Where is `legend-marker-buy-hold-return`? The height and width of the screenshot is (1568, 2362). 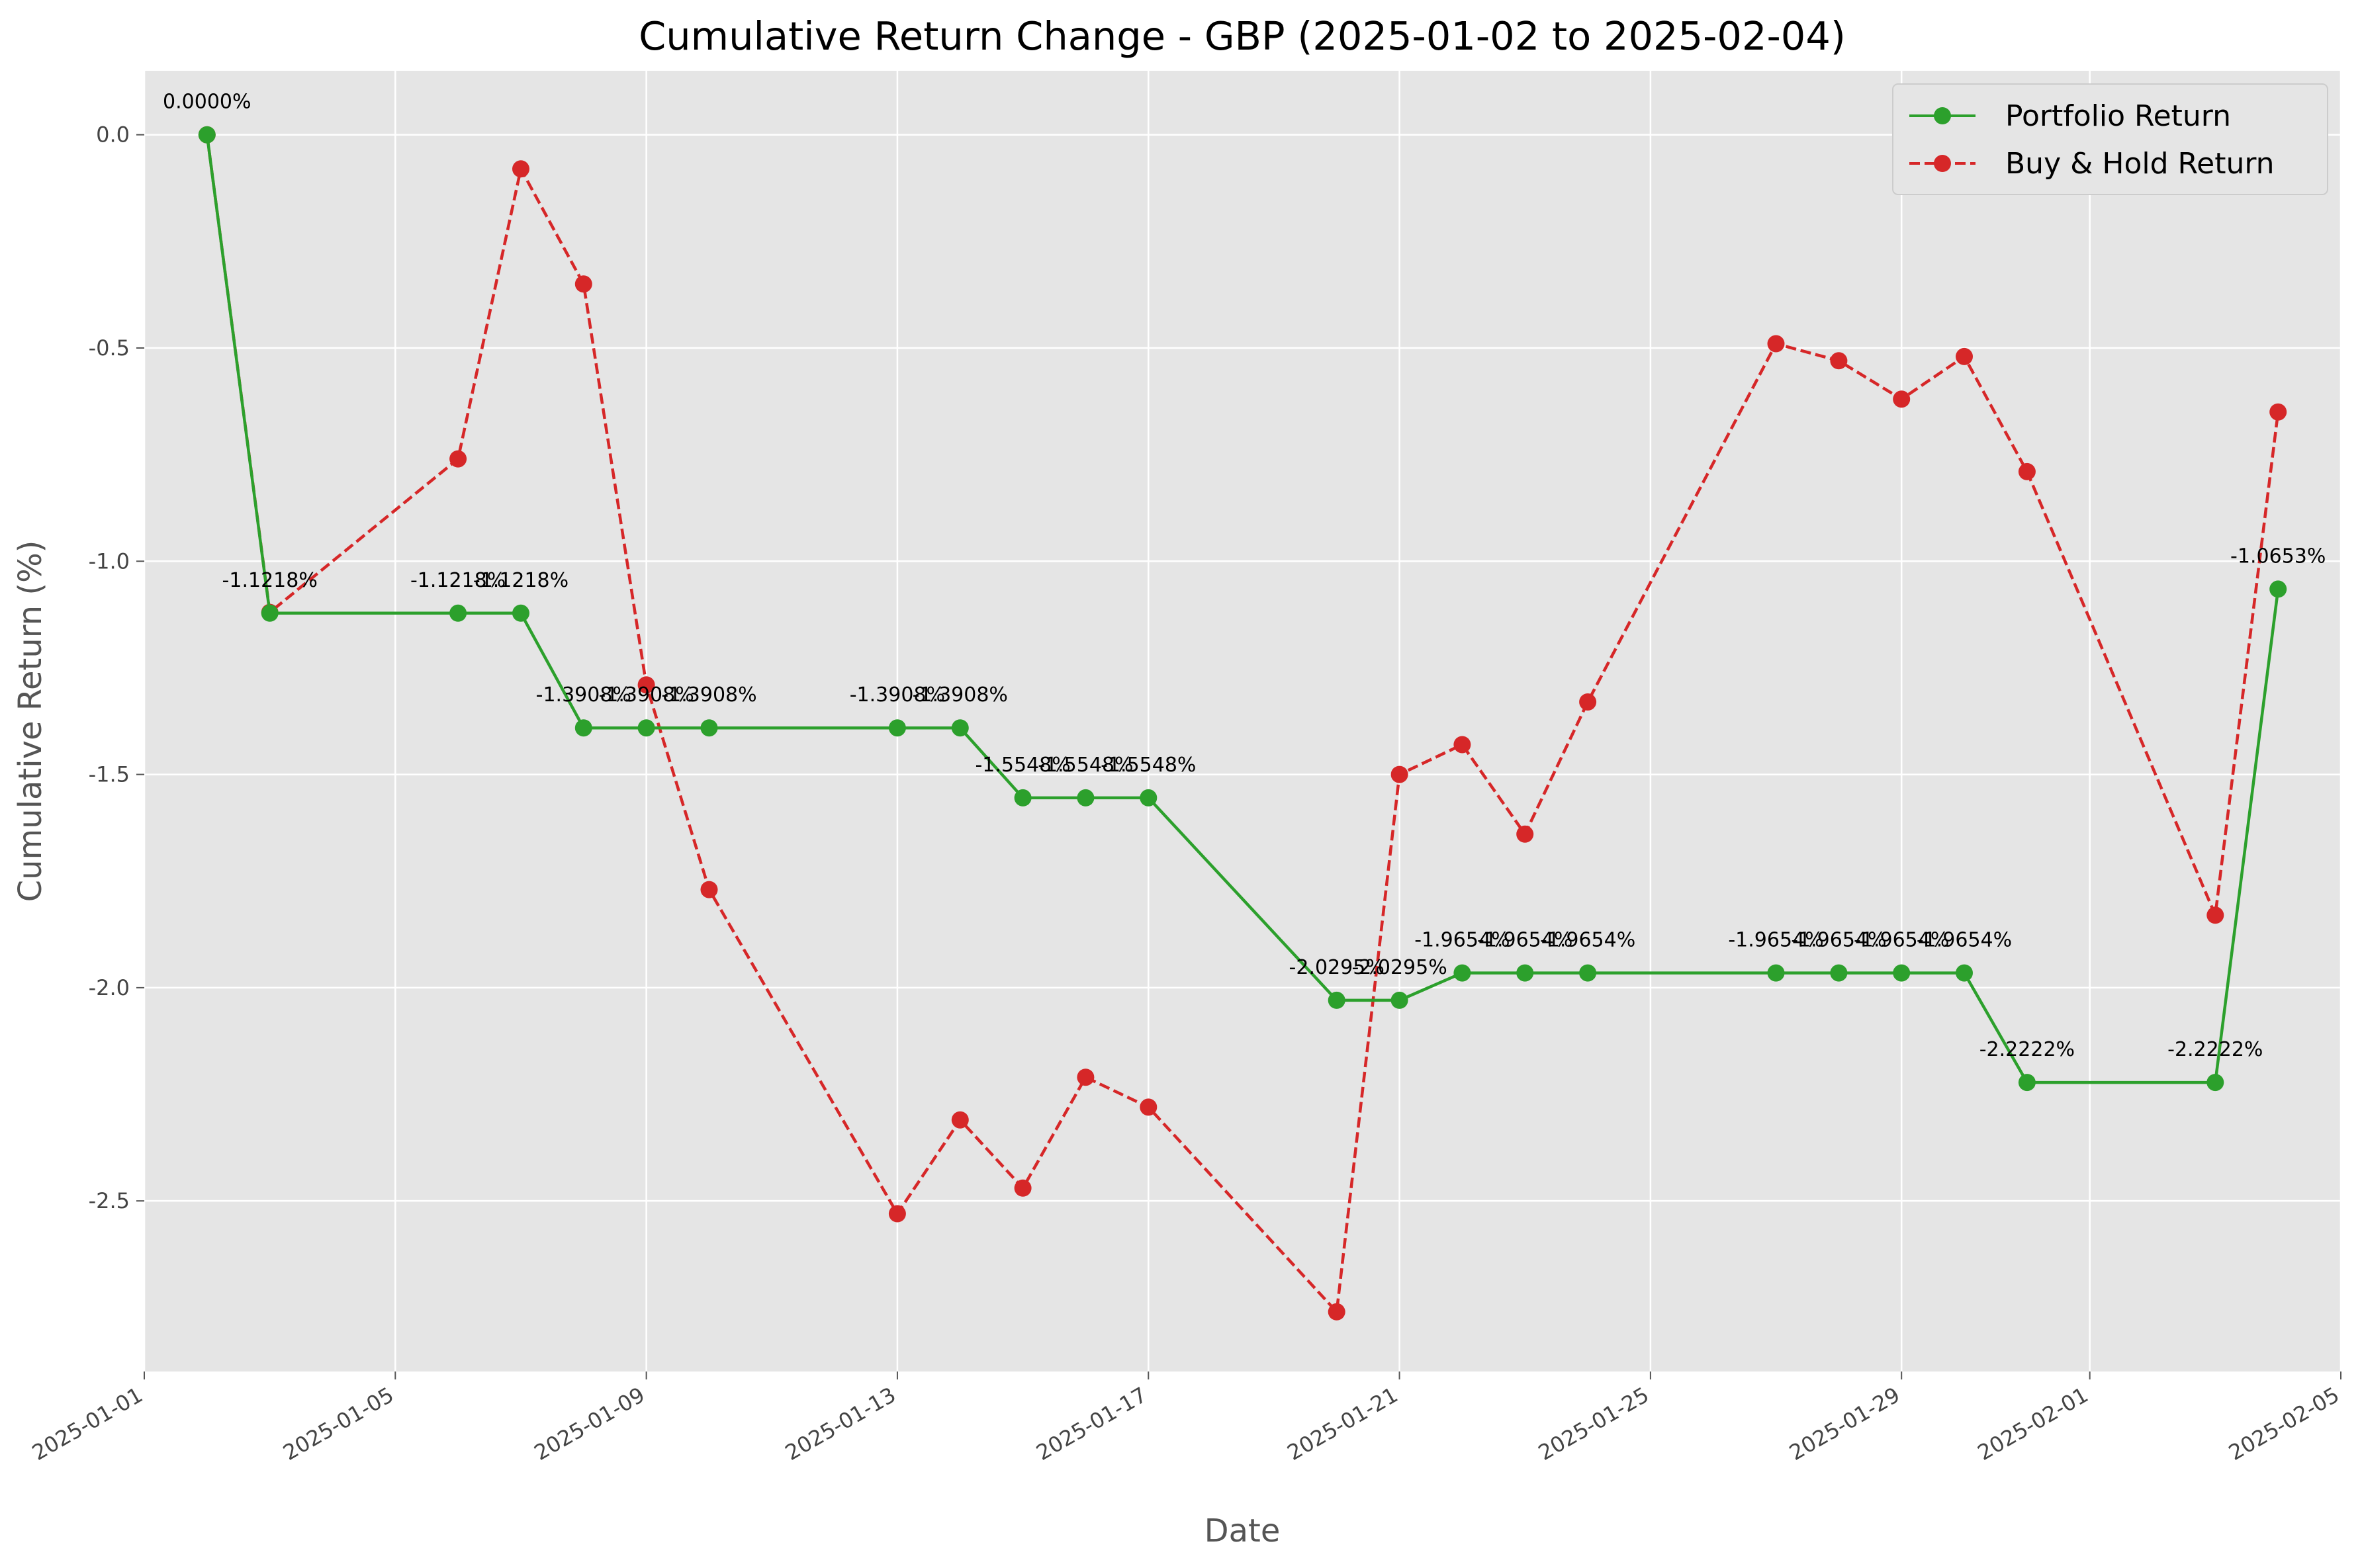
legend-marker-buy-hold-return is located at coordinates (1942, 164).